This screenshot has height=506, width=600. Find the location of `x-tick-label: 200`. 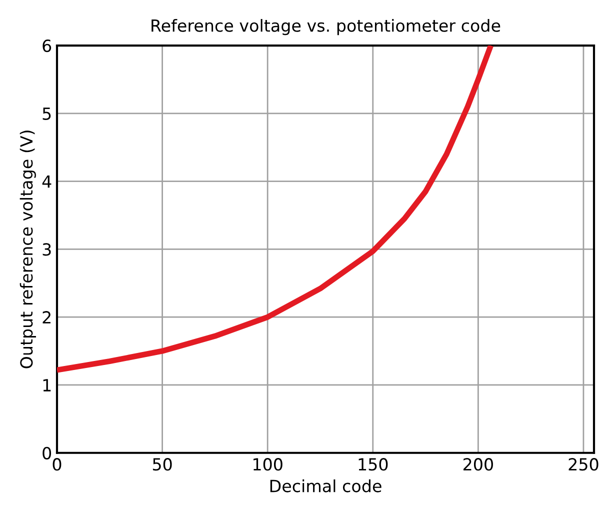

x-tick-label: 200 is located at coordinates (478, 464).